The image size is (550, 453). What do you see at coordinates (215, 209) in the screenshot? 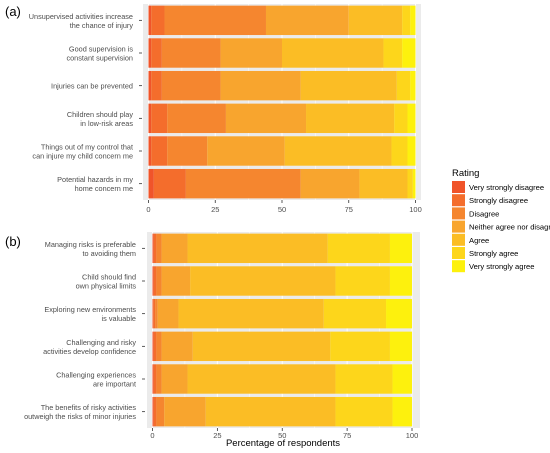
I see `panel-a-x-tick-label: 25` at bounding box center [215, 209].